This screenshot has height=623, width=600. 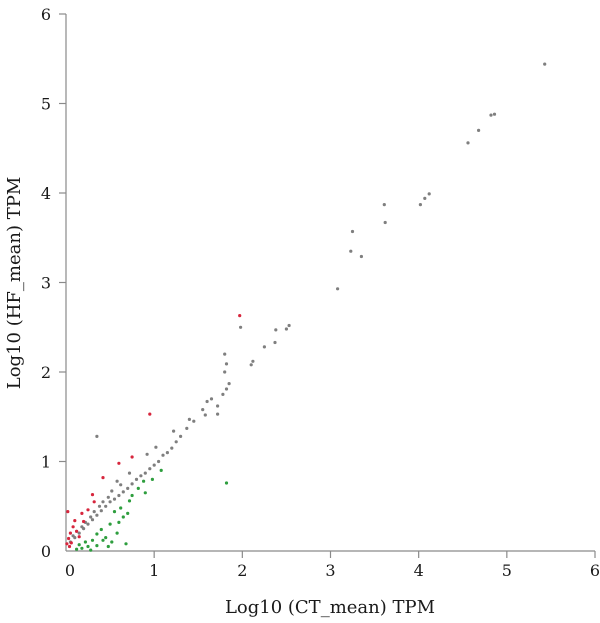 I want to click on x-tick-label: 6, so click(x=595, y=570).